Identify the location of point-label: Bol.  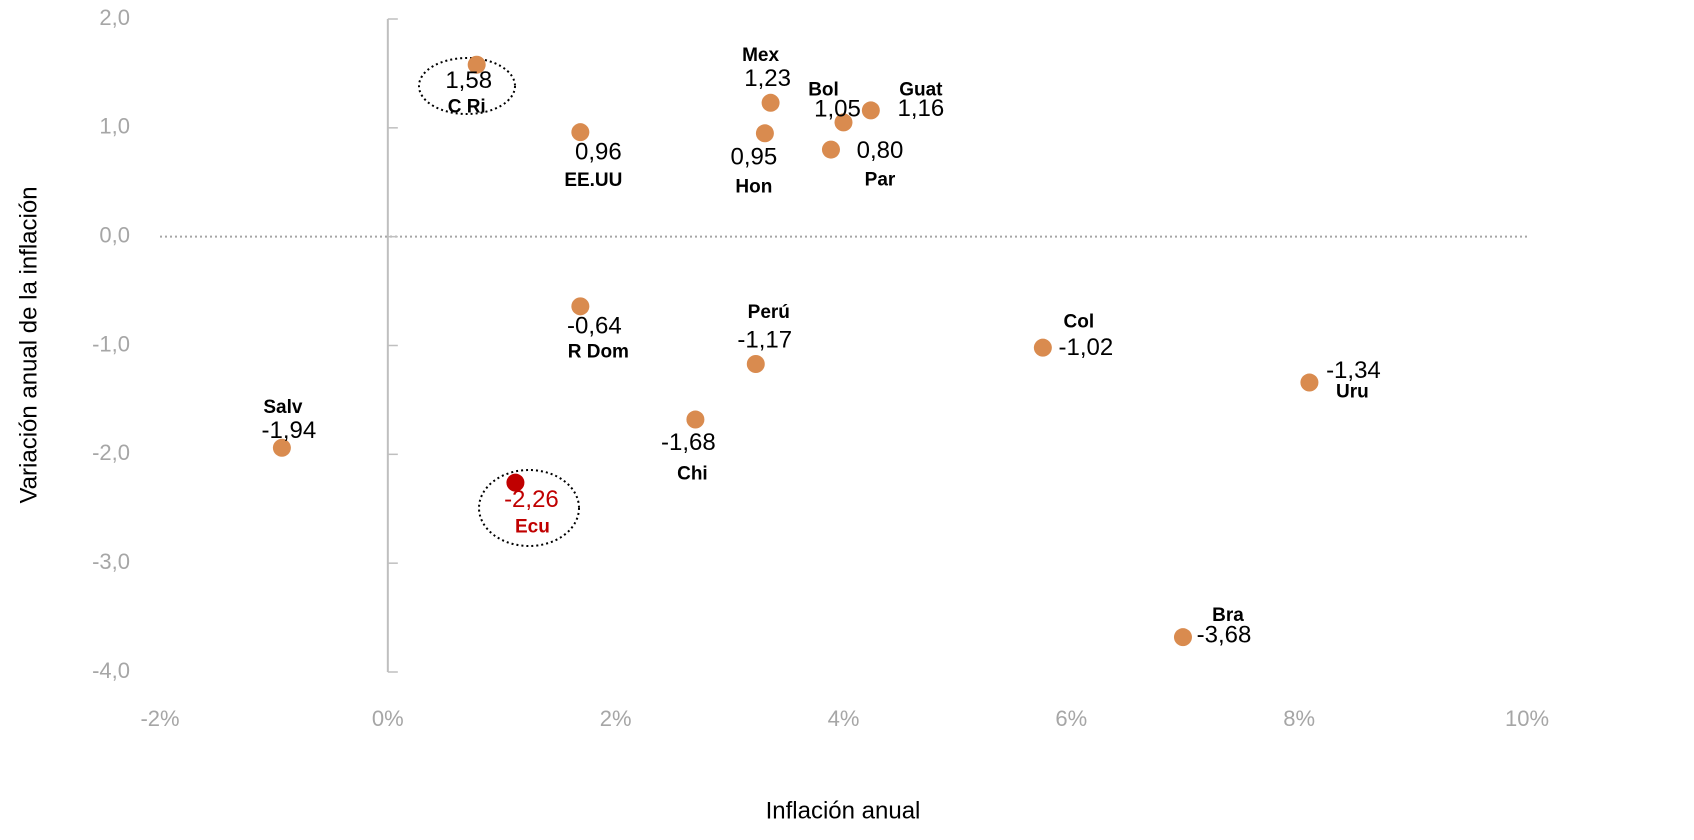
(823, 89).